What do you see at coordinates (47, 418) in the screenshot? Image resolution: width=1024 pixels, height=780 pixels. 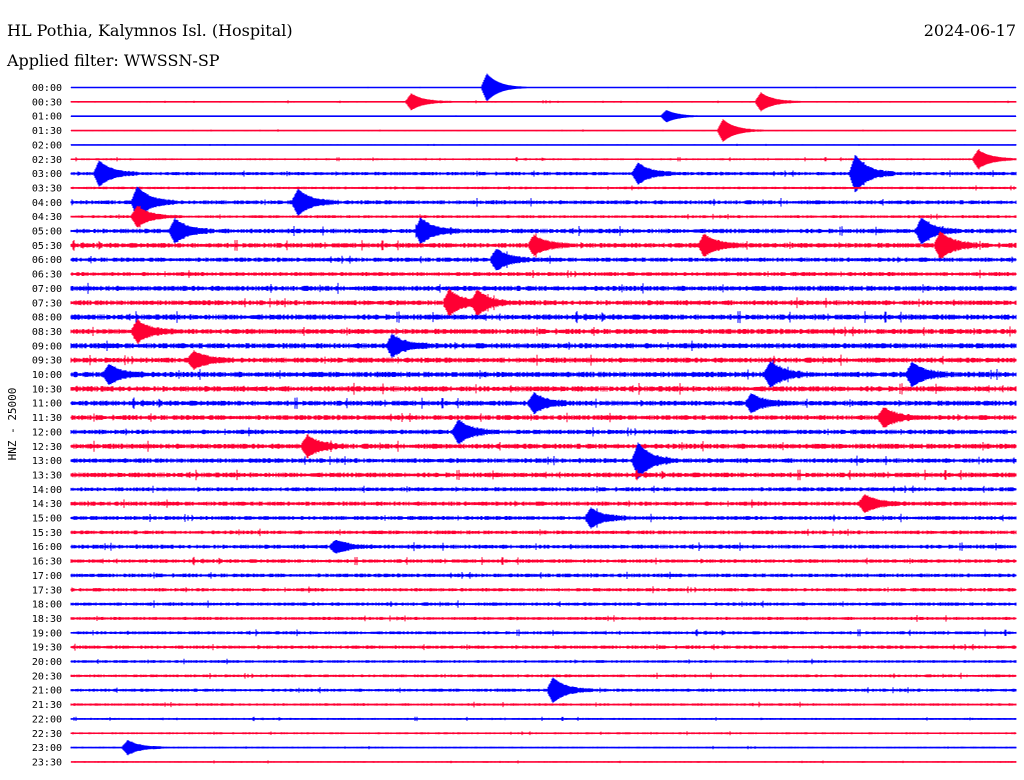 I see `time-tick-label: 11:30` at bounding box center [47, 418].